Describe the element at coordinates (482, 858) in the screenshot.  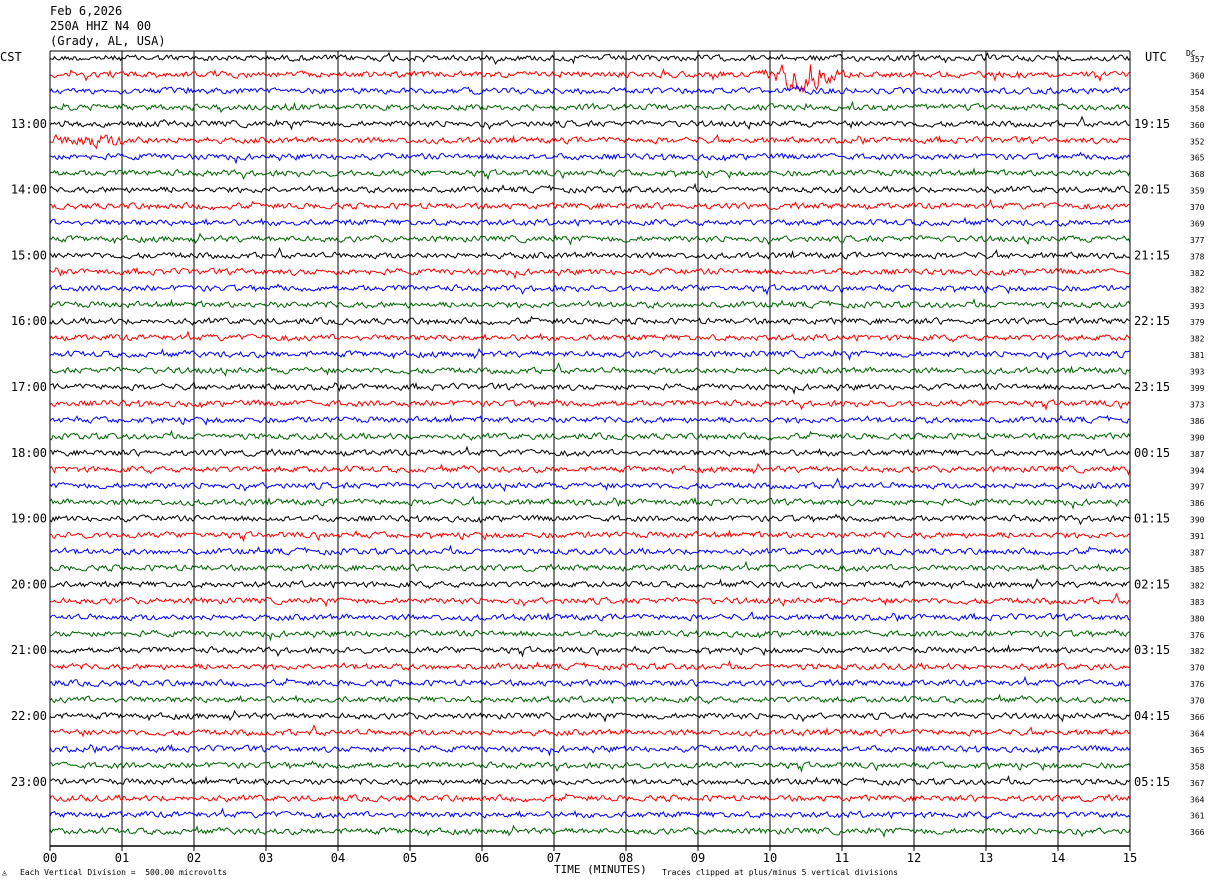
I see `x-tick-label-06: 06` at that location.